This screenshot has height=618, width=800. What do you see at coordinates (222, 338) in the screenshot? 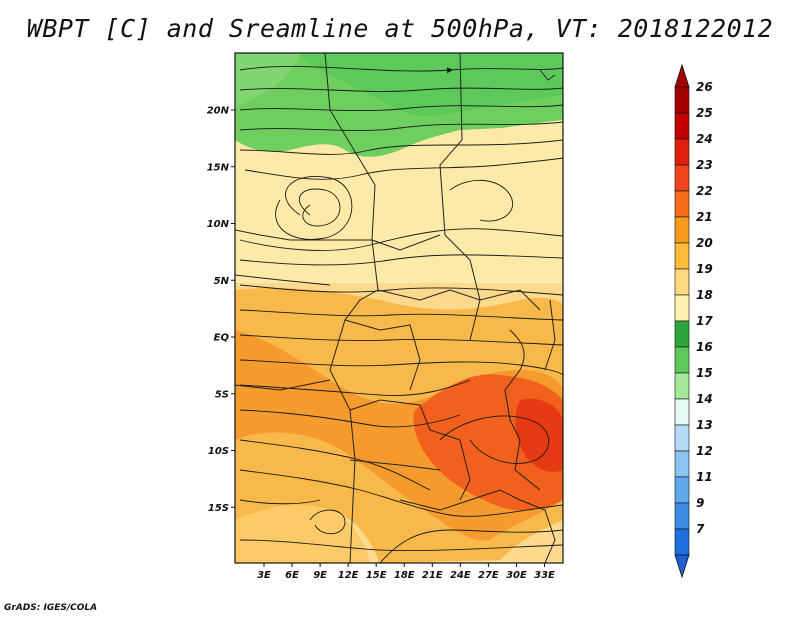
I see `lat-label: EQ` at bounding box center [222, 338].